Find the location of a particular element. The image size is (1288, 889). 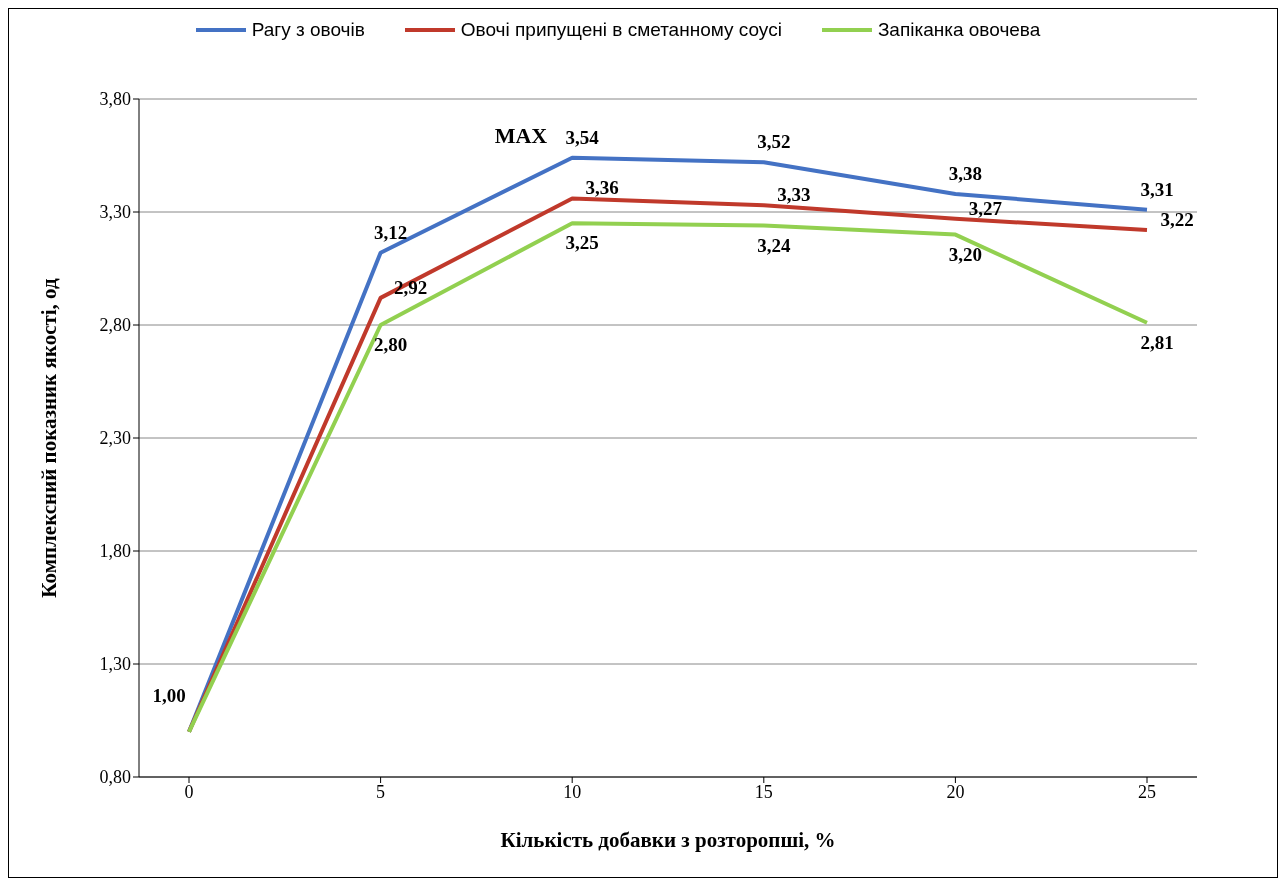

annotation: MAX is located at coordinates (521, 135).